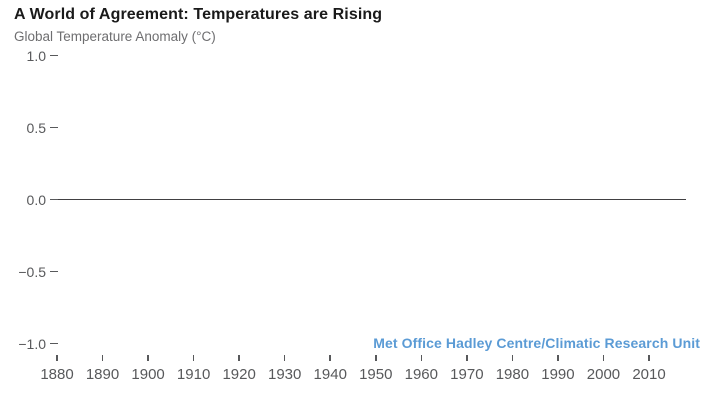 This screenshot has height=400, width=720. I want to click on x-tick-label: 2000, so click(603, 374).